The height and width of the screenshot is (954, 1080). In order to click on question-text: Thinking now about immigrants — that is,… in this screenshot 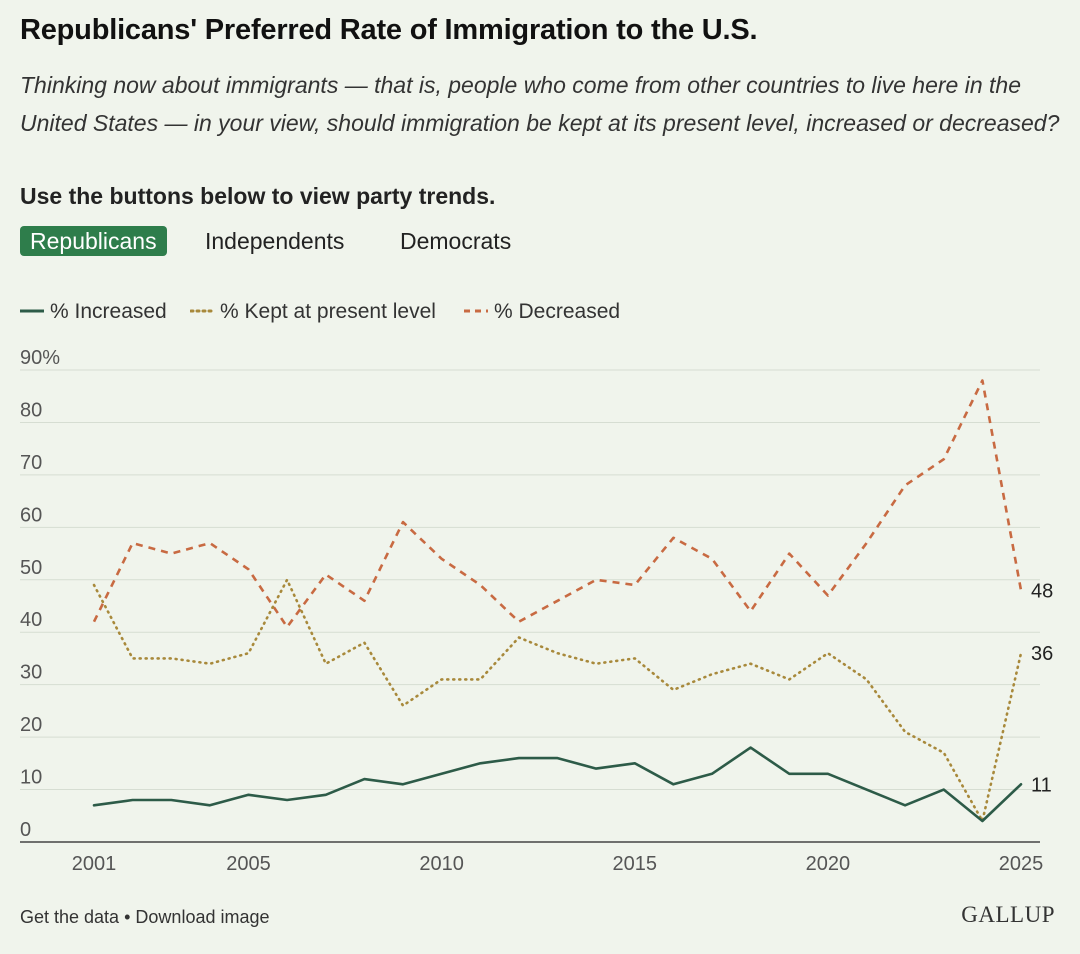, I will do `click(540, 104)`.